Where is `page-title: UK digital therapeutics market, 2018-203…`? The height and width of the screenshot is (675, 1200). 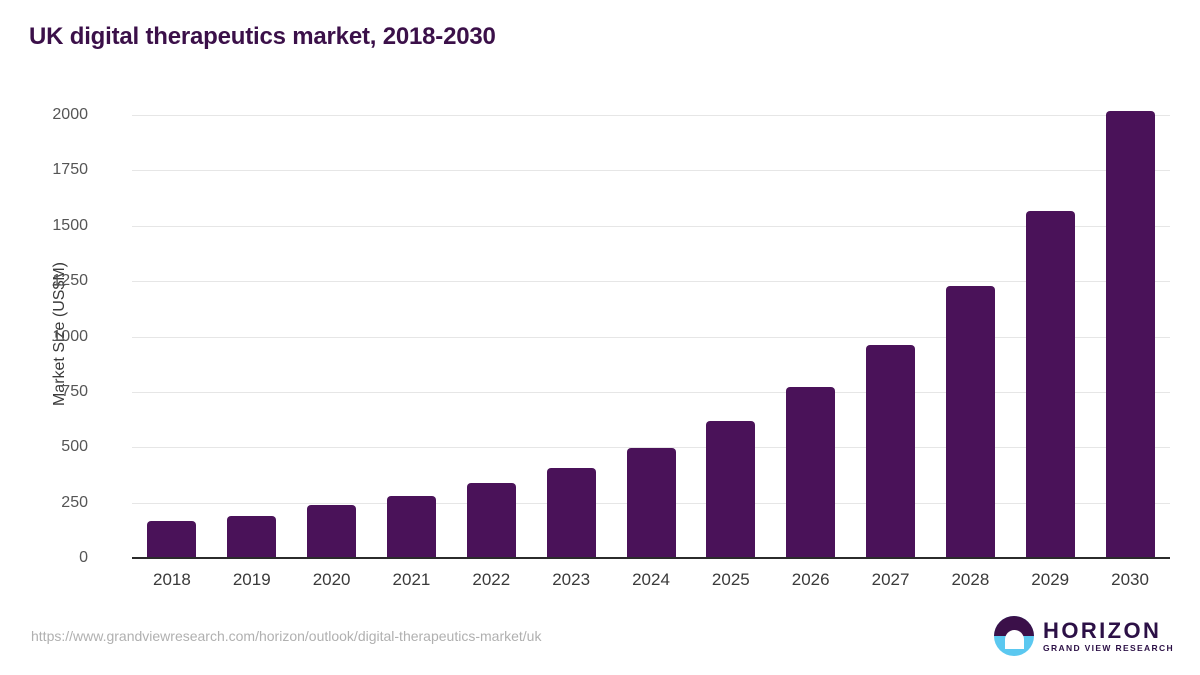 page-title: UK digital therapeutics market, 2018-203… is located at coordinates (262, 36).